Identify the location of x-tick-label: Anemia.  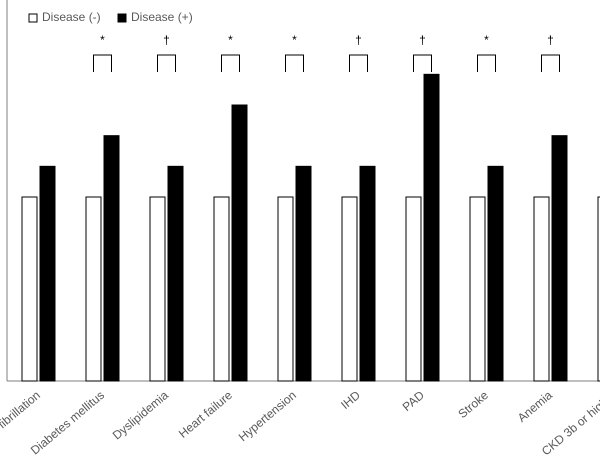
(535, 406).